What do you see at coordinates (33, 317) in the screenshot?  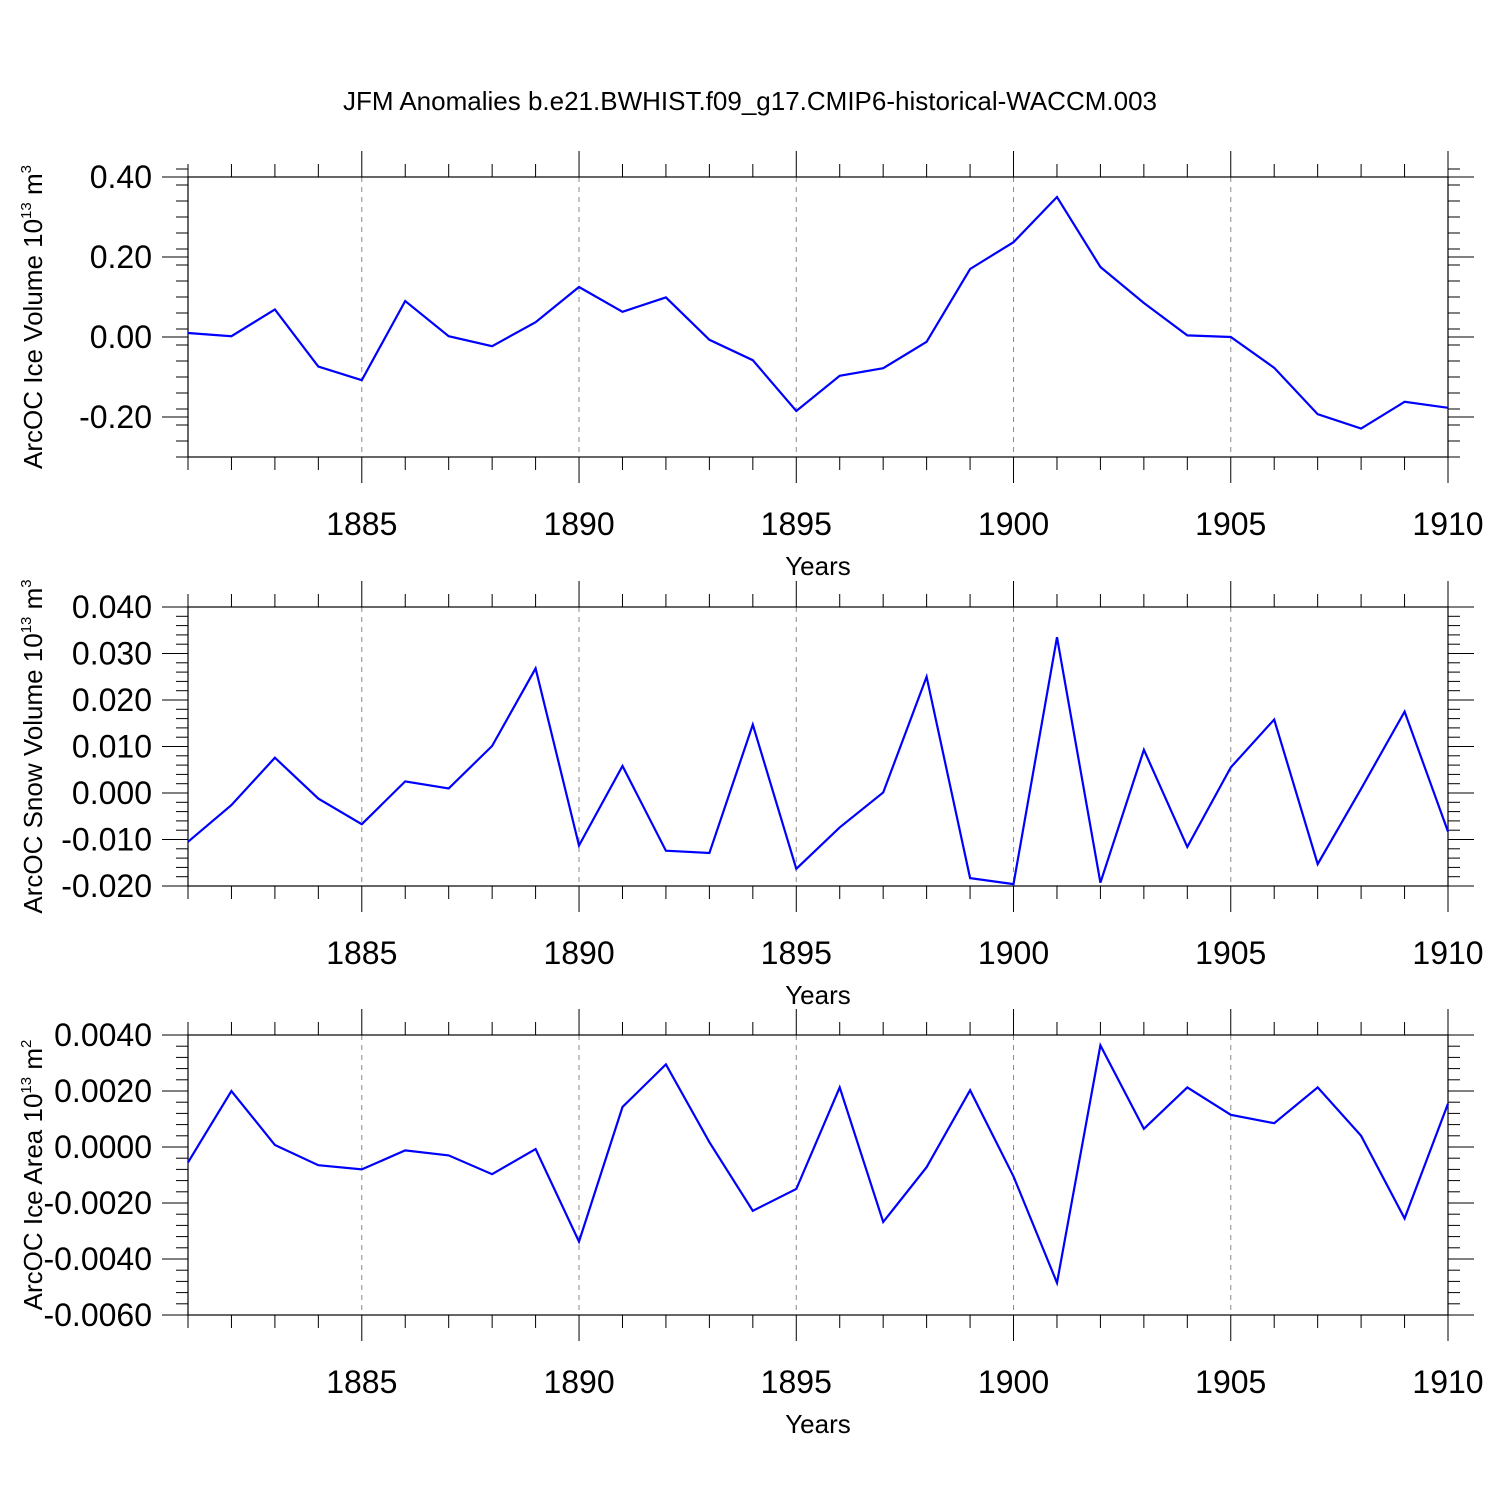 I see `y-axis-label: ArcOC Ice Volume 1013 m3` at bounding box center [33, 317].